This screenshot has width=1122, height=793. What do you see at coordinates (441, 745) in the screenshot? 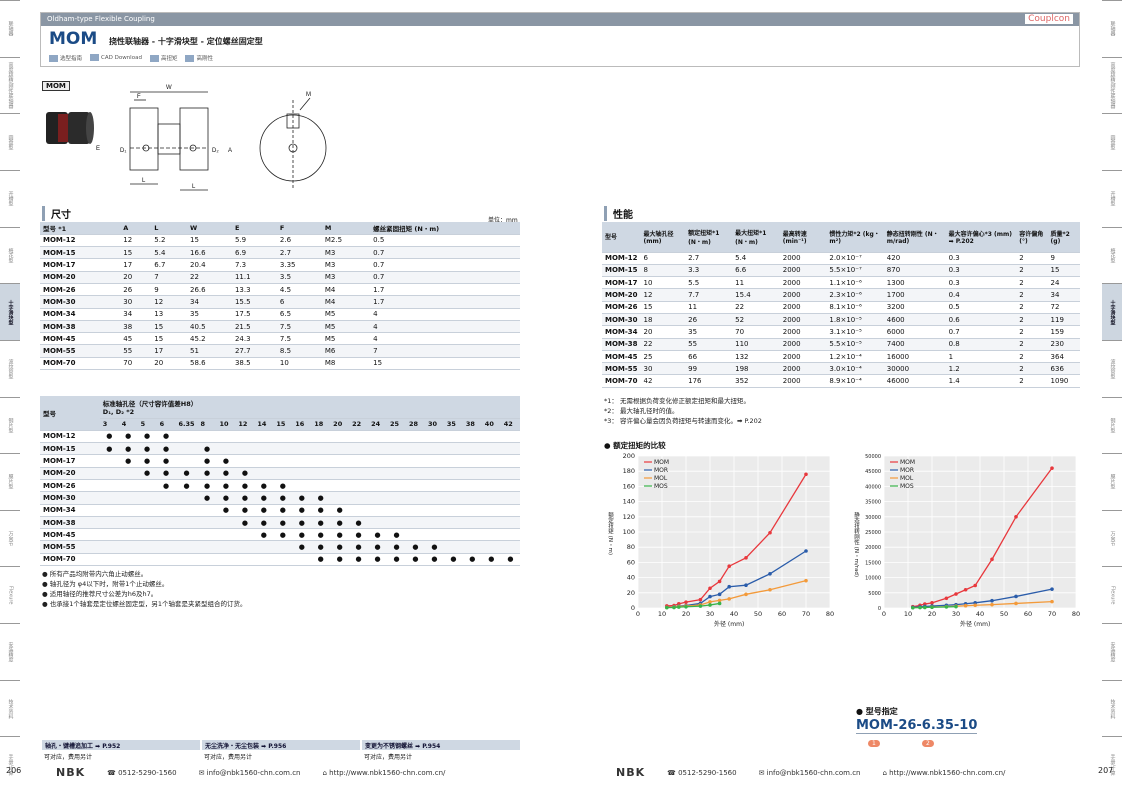
I see `option-bar: 变更为不锈钢螺丝 ➡ P.954` at bounding box center [441, 745].